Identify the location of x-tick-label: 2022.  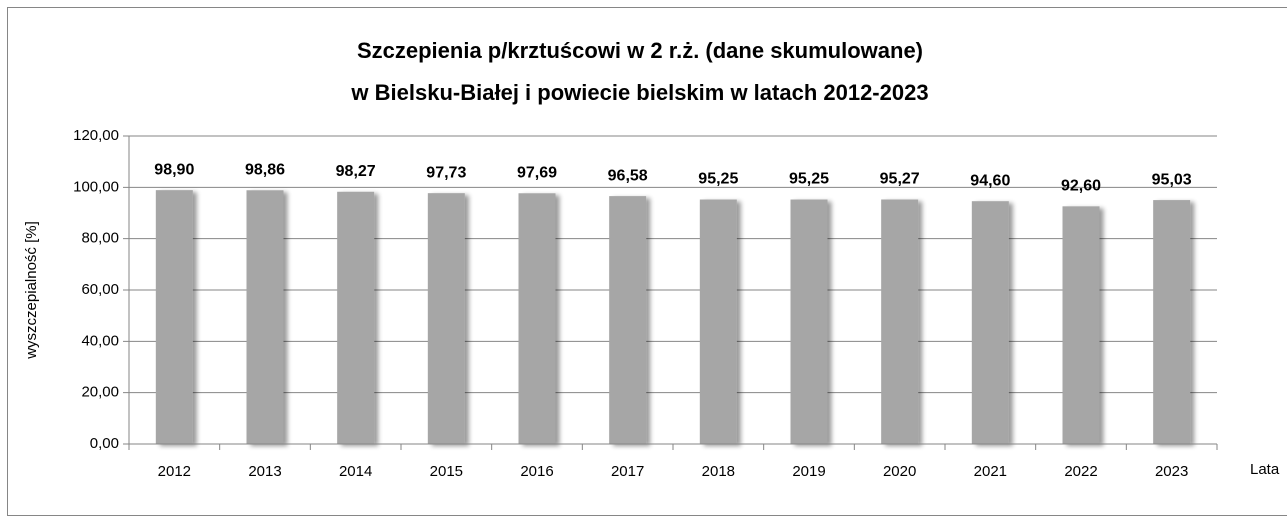
(1080, 471).